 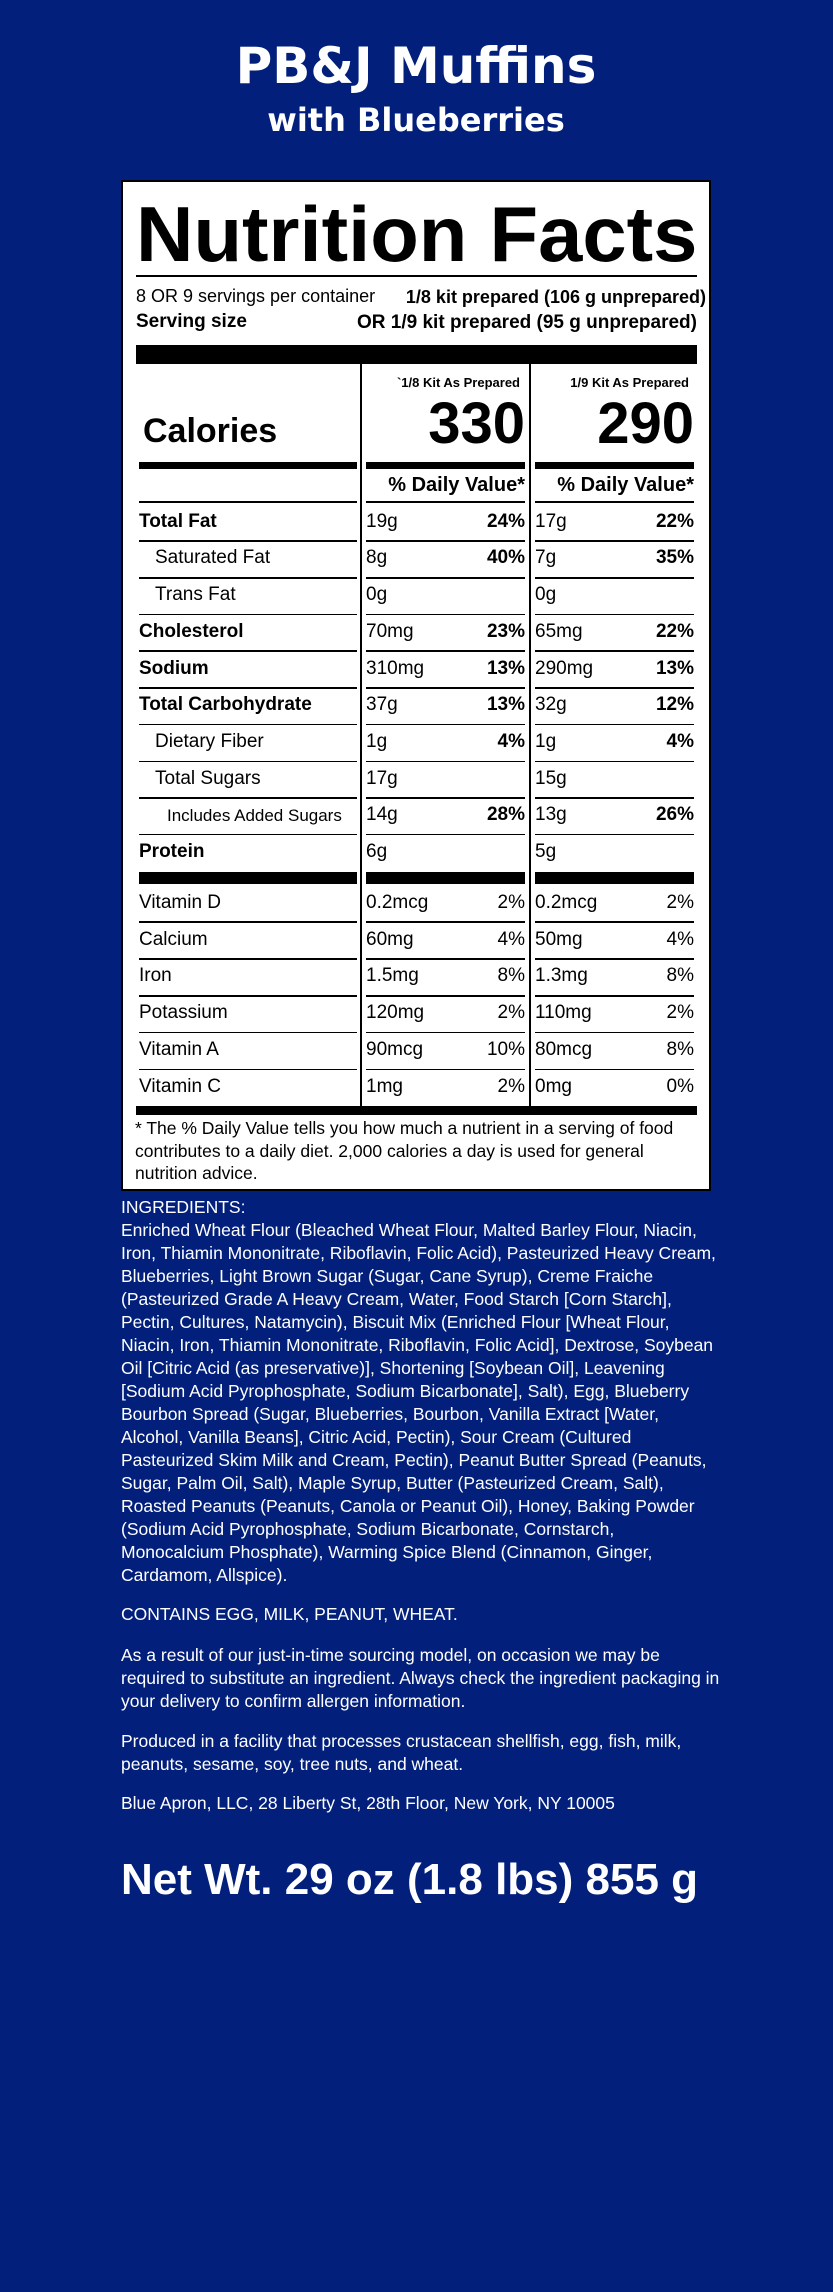 What do you see at coordinates (674, 668) in the screenshot?
I see `percent: 13%` at bounding box center [674, 668].